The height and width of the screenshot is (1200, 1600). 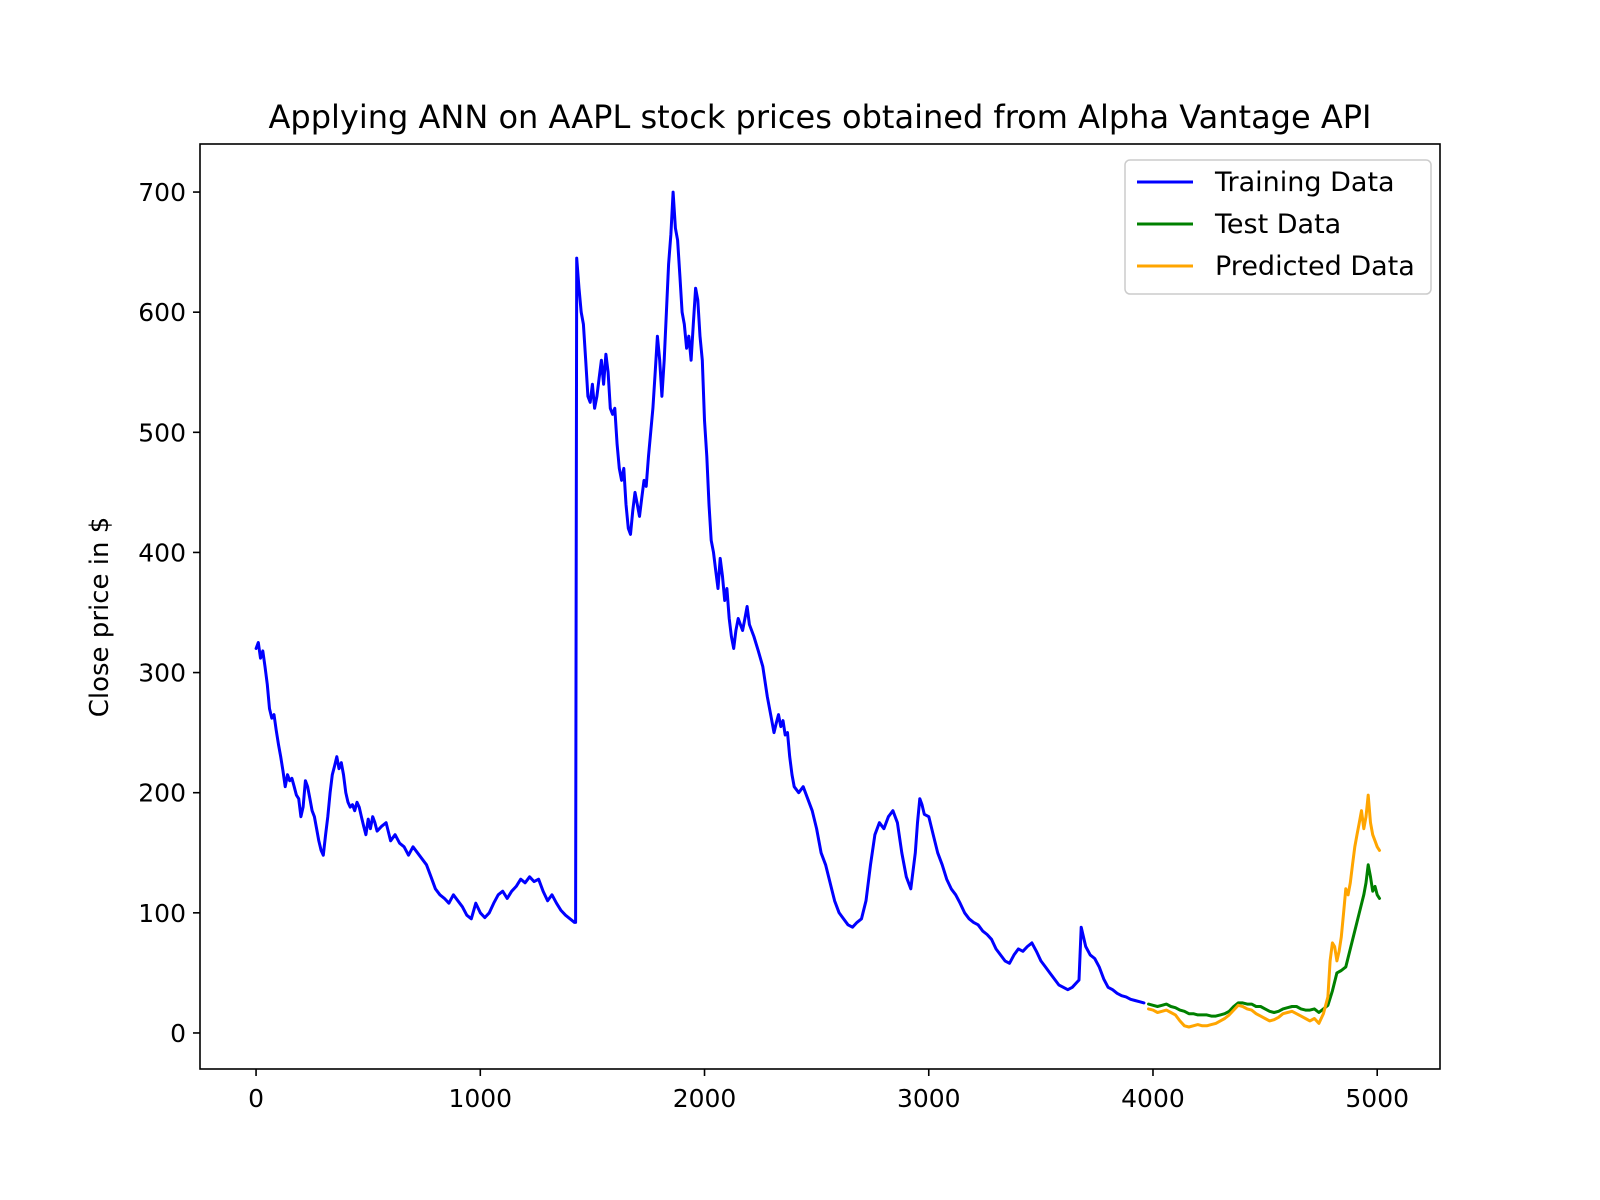 I want to click on y-tick-label: 400, so click(x=162, y=552).